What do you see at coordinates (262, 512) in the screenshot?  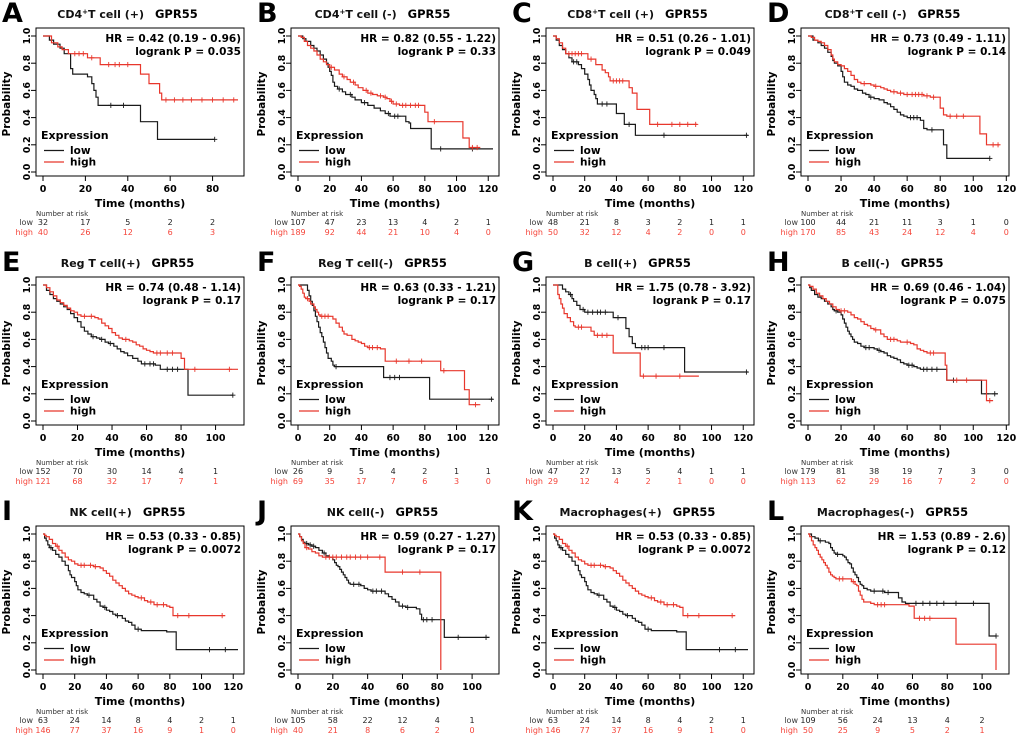 I see `panel-letter: J` at bounding box center [262, 512].